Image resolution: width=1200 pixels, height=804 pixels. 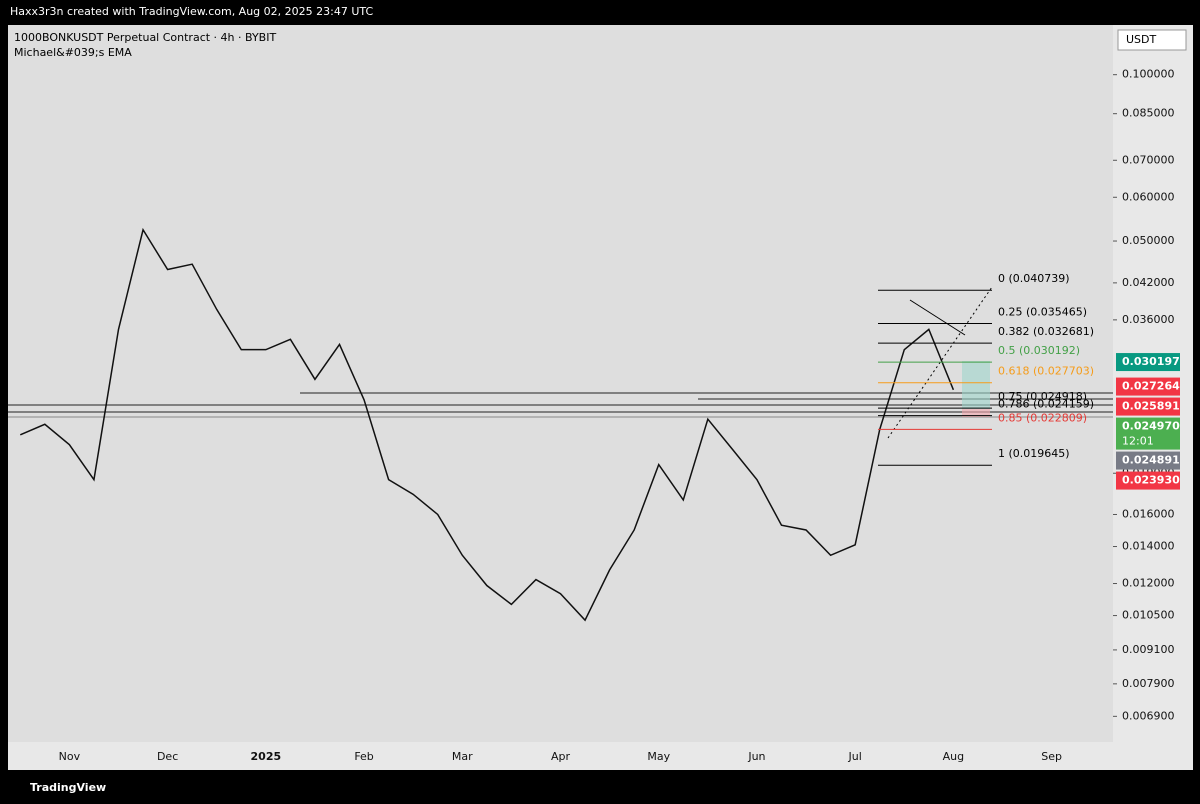 I want to click on y-tick-label: 0.042000, so click(x=1148, y=282).